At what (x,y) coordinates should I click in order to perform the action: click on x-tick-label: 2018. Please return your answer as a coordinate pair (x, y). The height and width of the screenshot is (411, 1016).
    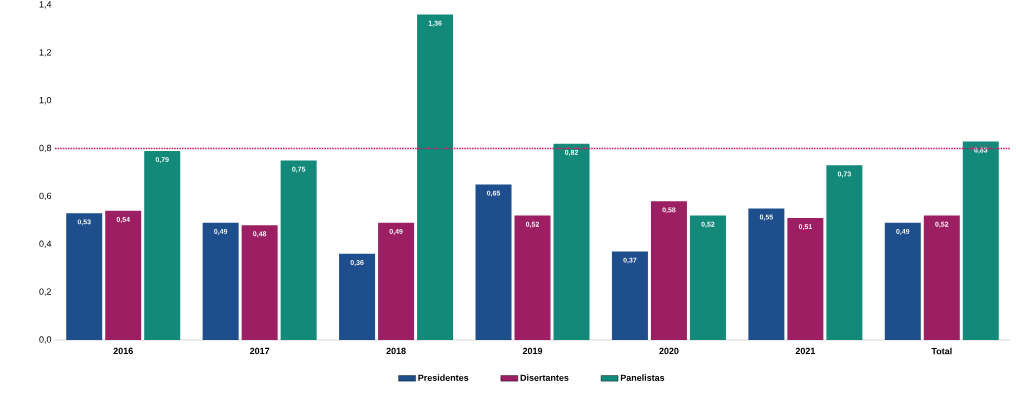
    Looking at the image, I should click on (396, 351).